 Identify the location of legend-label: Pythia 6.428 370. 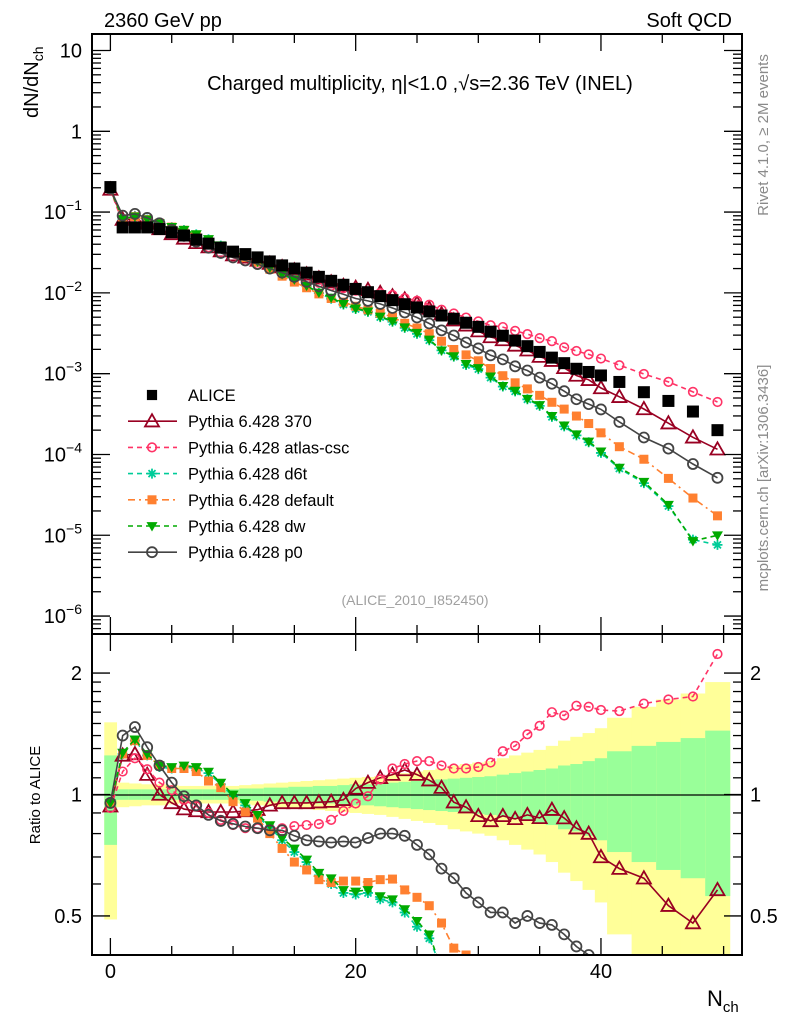
(250, 422).